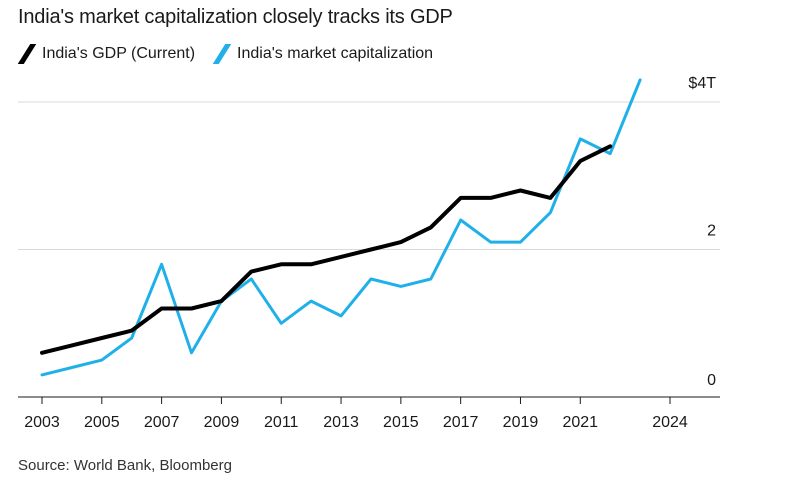 This screenshot has height=497, width=800. I want to click on y-tick-label-2: 2, so click(711, 231).